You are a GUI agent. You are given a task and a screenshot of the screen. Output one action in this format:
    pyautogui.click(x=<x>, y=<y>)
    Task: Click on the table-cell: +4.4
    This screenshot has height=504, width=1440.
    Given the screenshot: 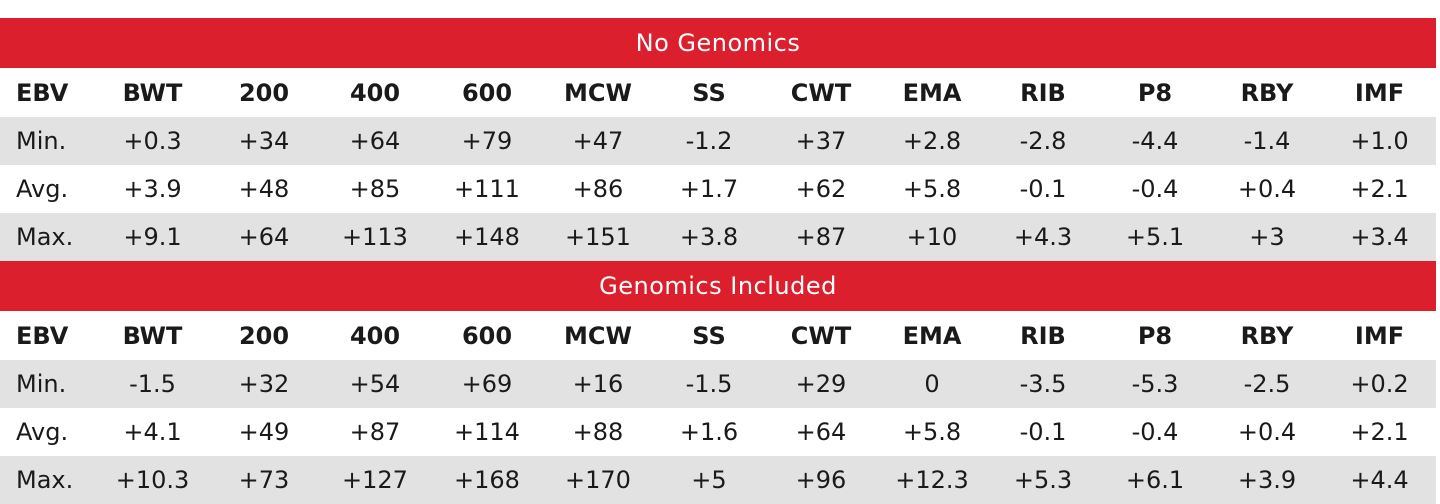 What is the action you would take?
    pyautogui.click(x=1379, y=480)
    